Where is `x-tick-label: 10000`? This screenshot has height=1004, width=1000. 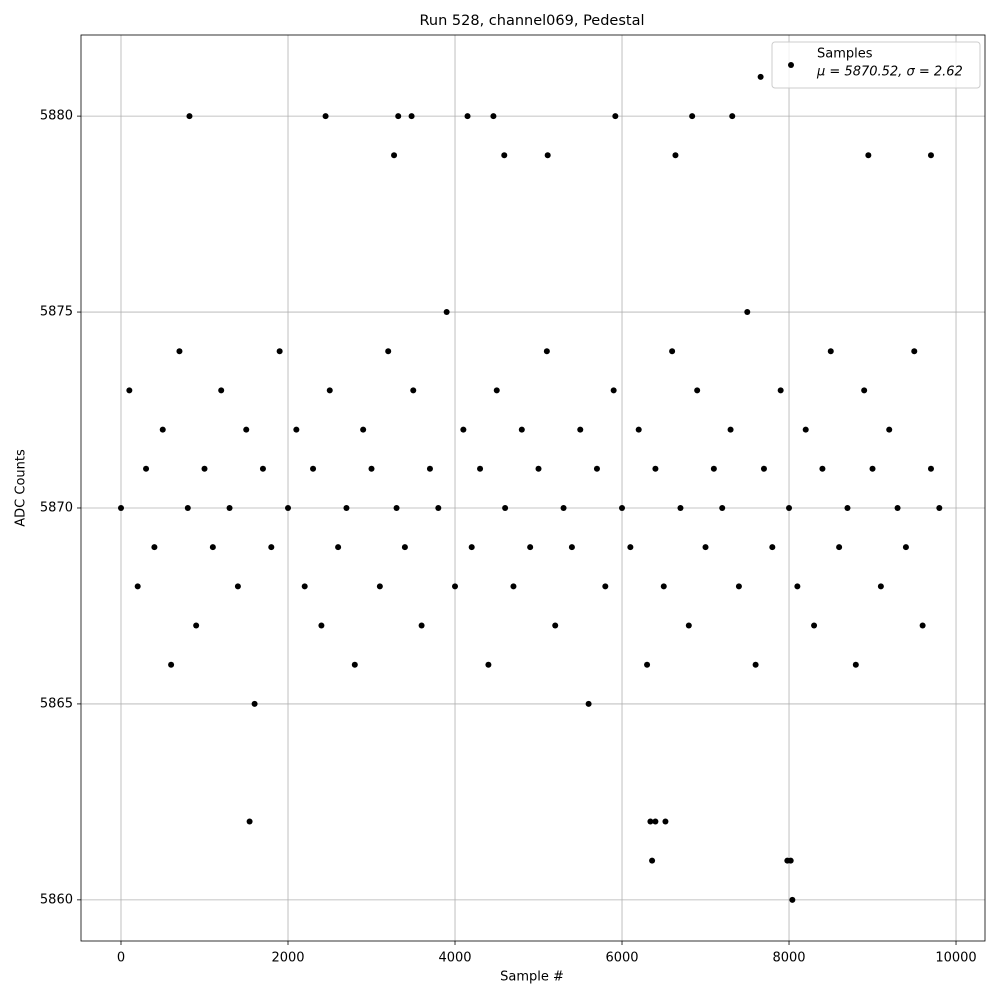 x-tick-label: 10000 is located at coordinates (955, 958).